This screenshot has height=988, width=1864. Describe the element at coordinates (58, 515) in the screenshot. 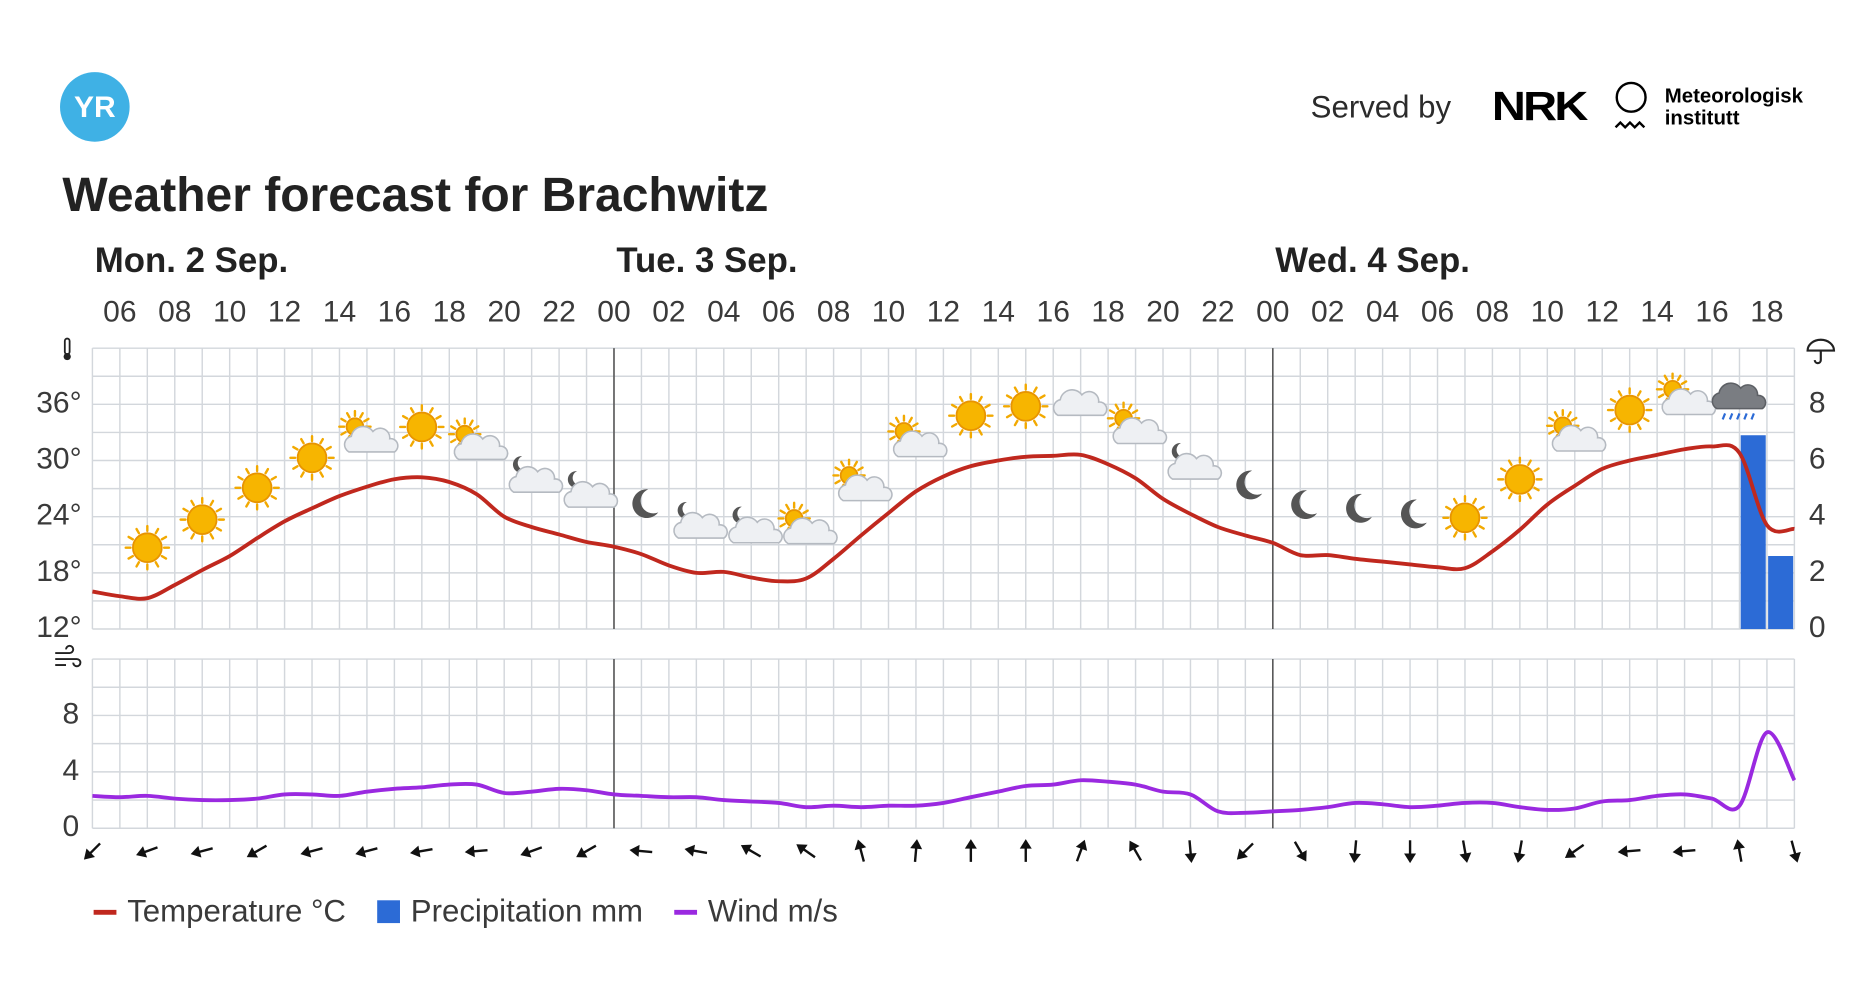

I see `y-tick-label: 24°` at that location.